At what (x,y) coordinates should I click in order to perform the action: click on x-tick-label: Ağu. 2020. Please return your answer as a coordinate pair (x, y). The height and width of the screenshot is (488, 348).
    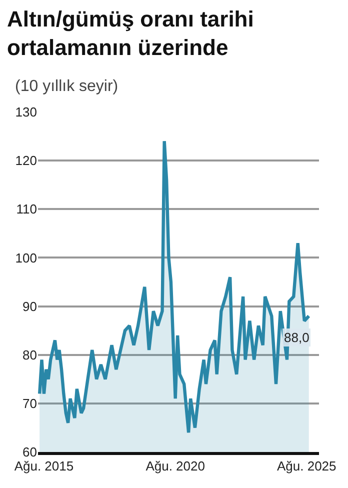
    Looking at the image, I should click on (175, 466).